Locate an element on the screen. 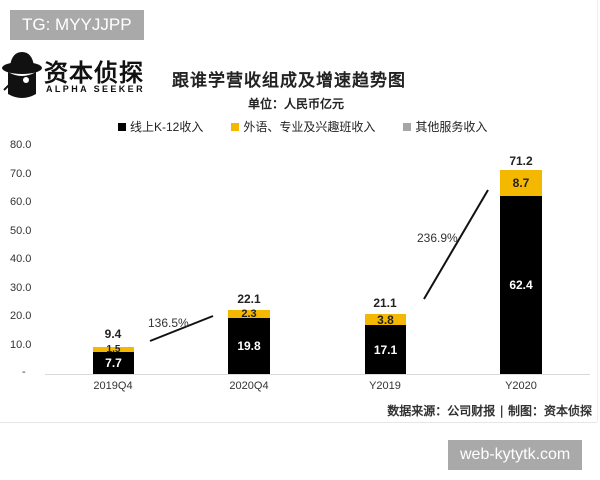  y-tick-80: 80.0 is located at coordinates (21, 145).